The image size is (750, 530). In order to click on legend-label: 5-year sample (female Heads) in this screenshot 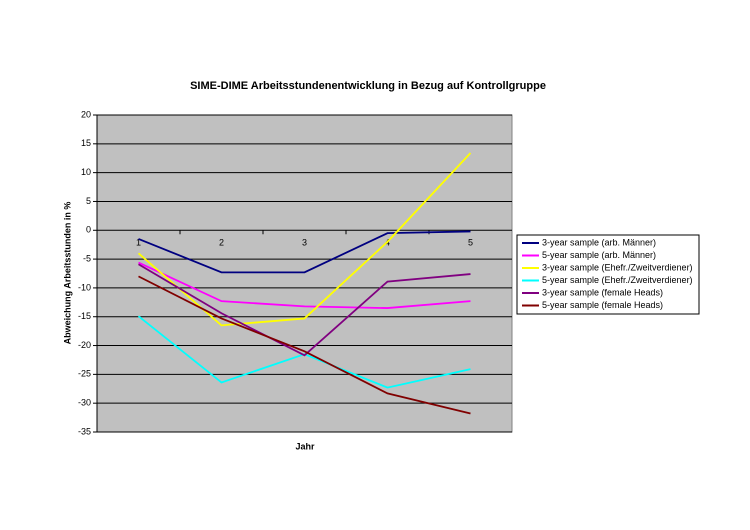, I will do `click(602, 305)`.